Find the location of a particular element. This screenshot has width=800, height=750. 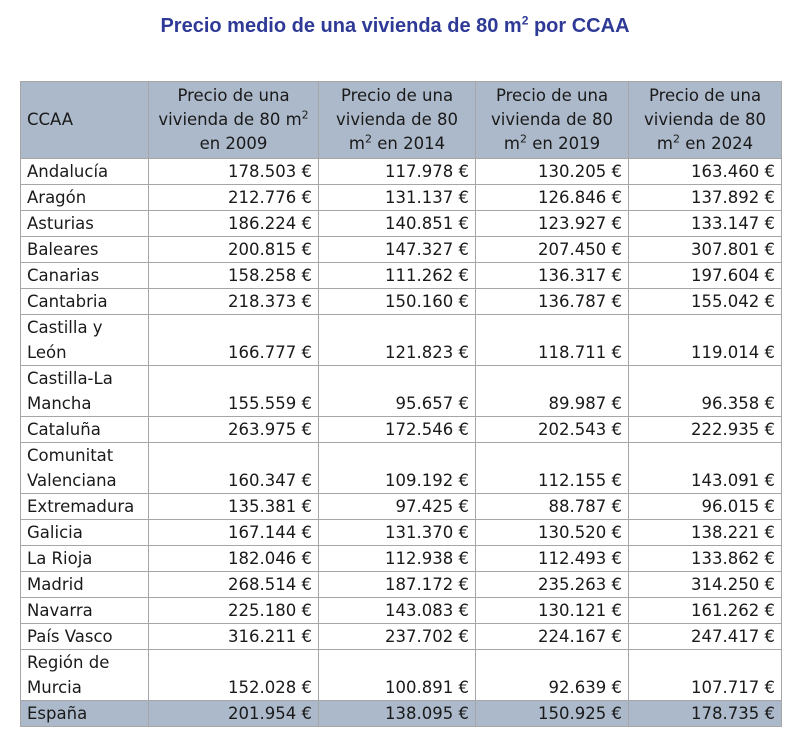

cell-price-2019: 112.493 € is located at coordinates (552, 558).